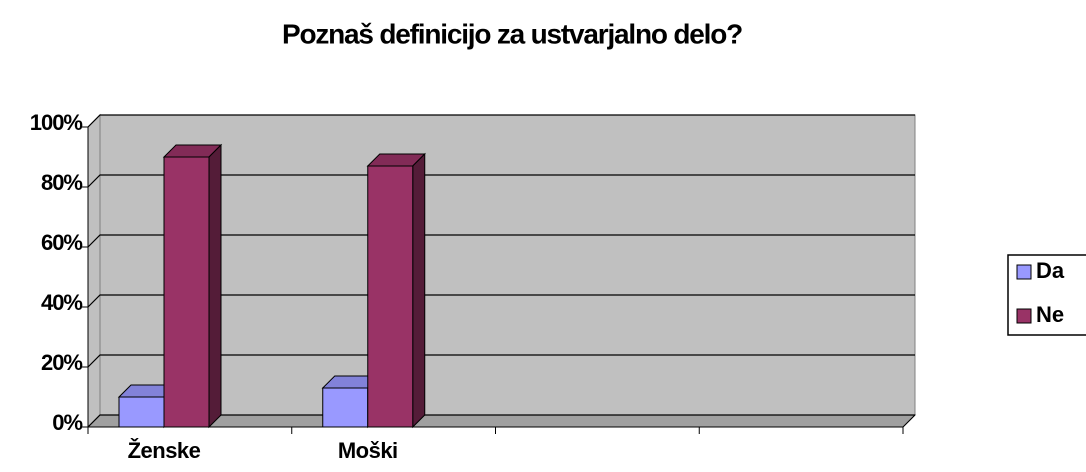 This screenshot has width=1086, height=472. Describe the element at coordinates (1050, 314) in the screenshot. I see `legend-label: Ne` at that location.